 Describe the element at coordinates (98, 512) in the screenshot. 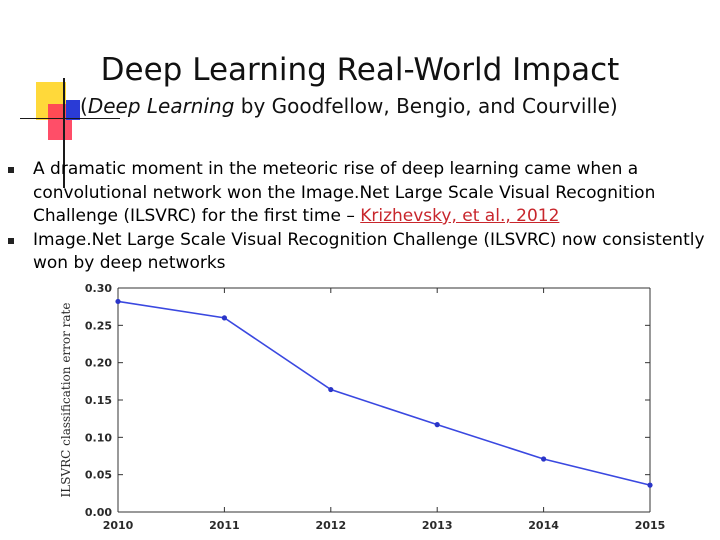

I see `y-tick-label: 0.00` at that location.